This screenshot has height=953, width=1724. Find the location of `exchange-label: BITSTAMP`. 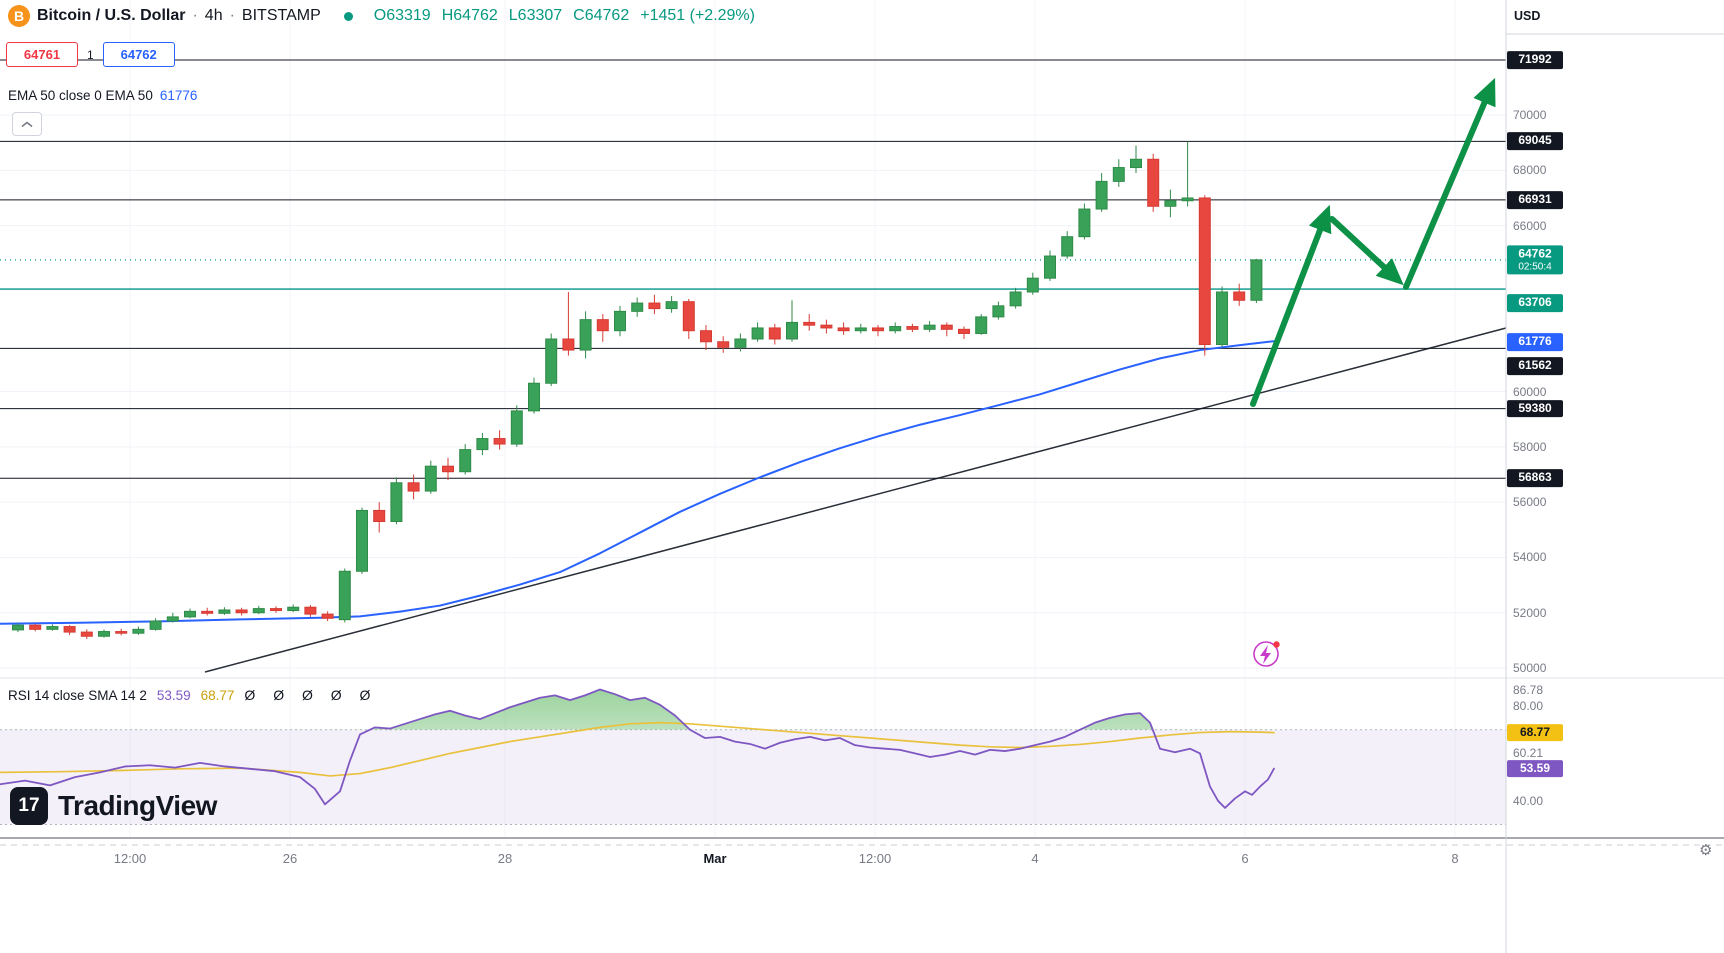

exchange-label: BITSTAMP is located at coordinates (281, 15).